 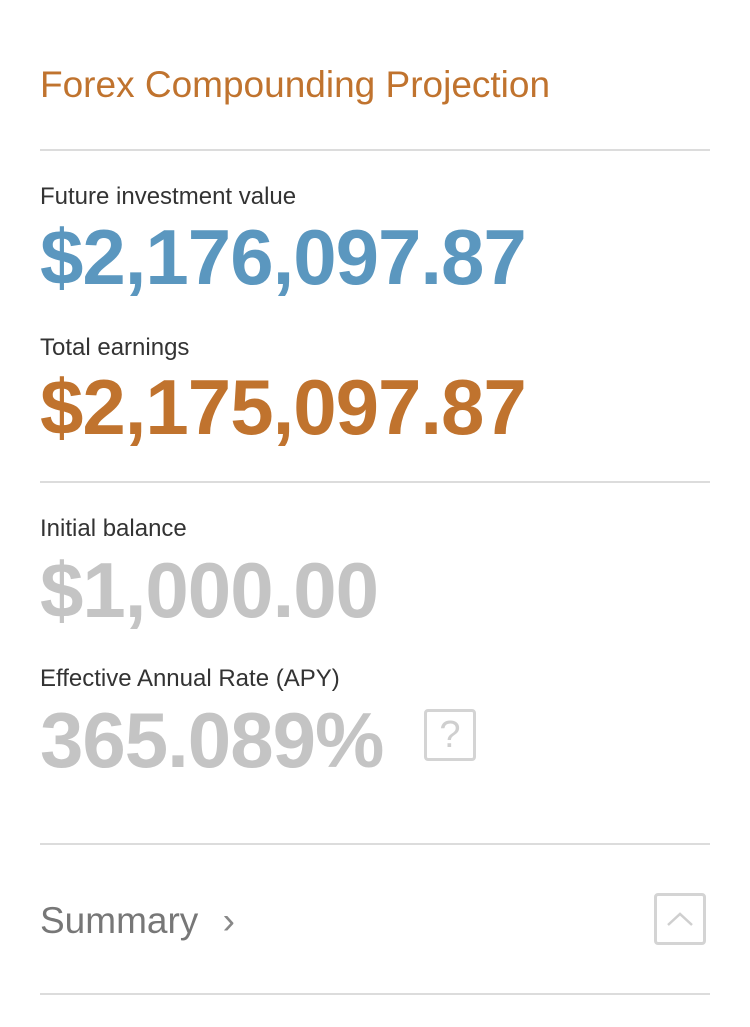 What do you see at coordinates (209, 590) in the screenshot?
I see `initial-balance-value: $1,000.00` at bounding box center [209, 590].